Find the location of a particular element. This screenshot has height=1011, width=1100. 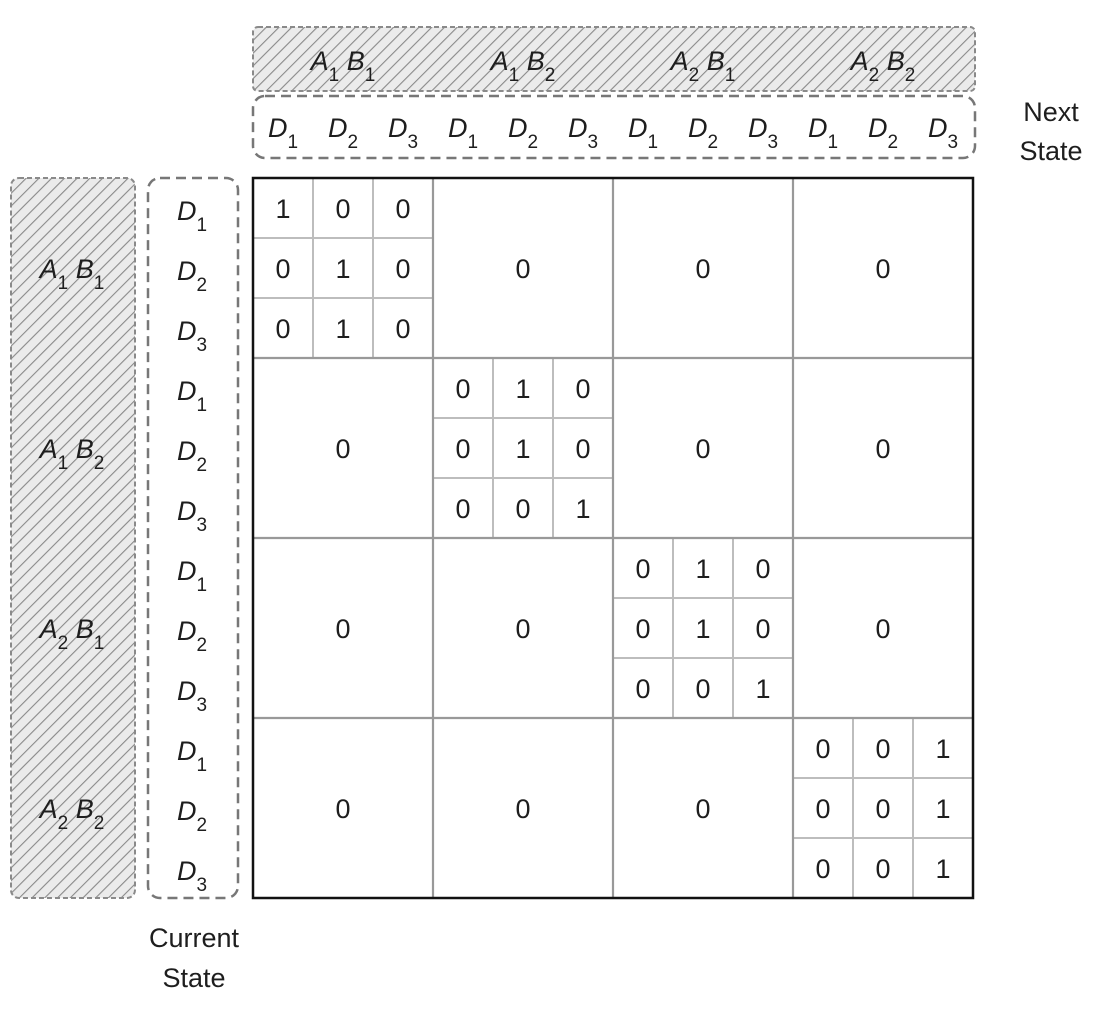

next-state-caption: Next is located at coordinates (1051, 112).